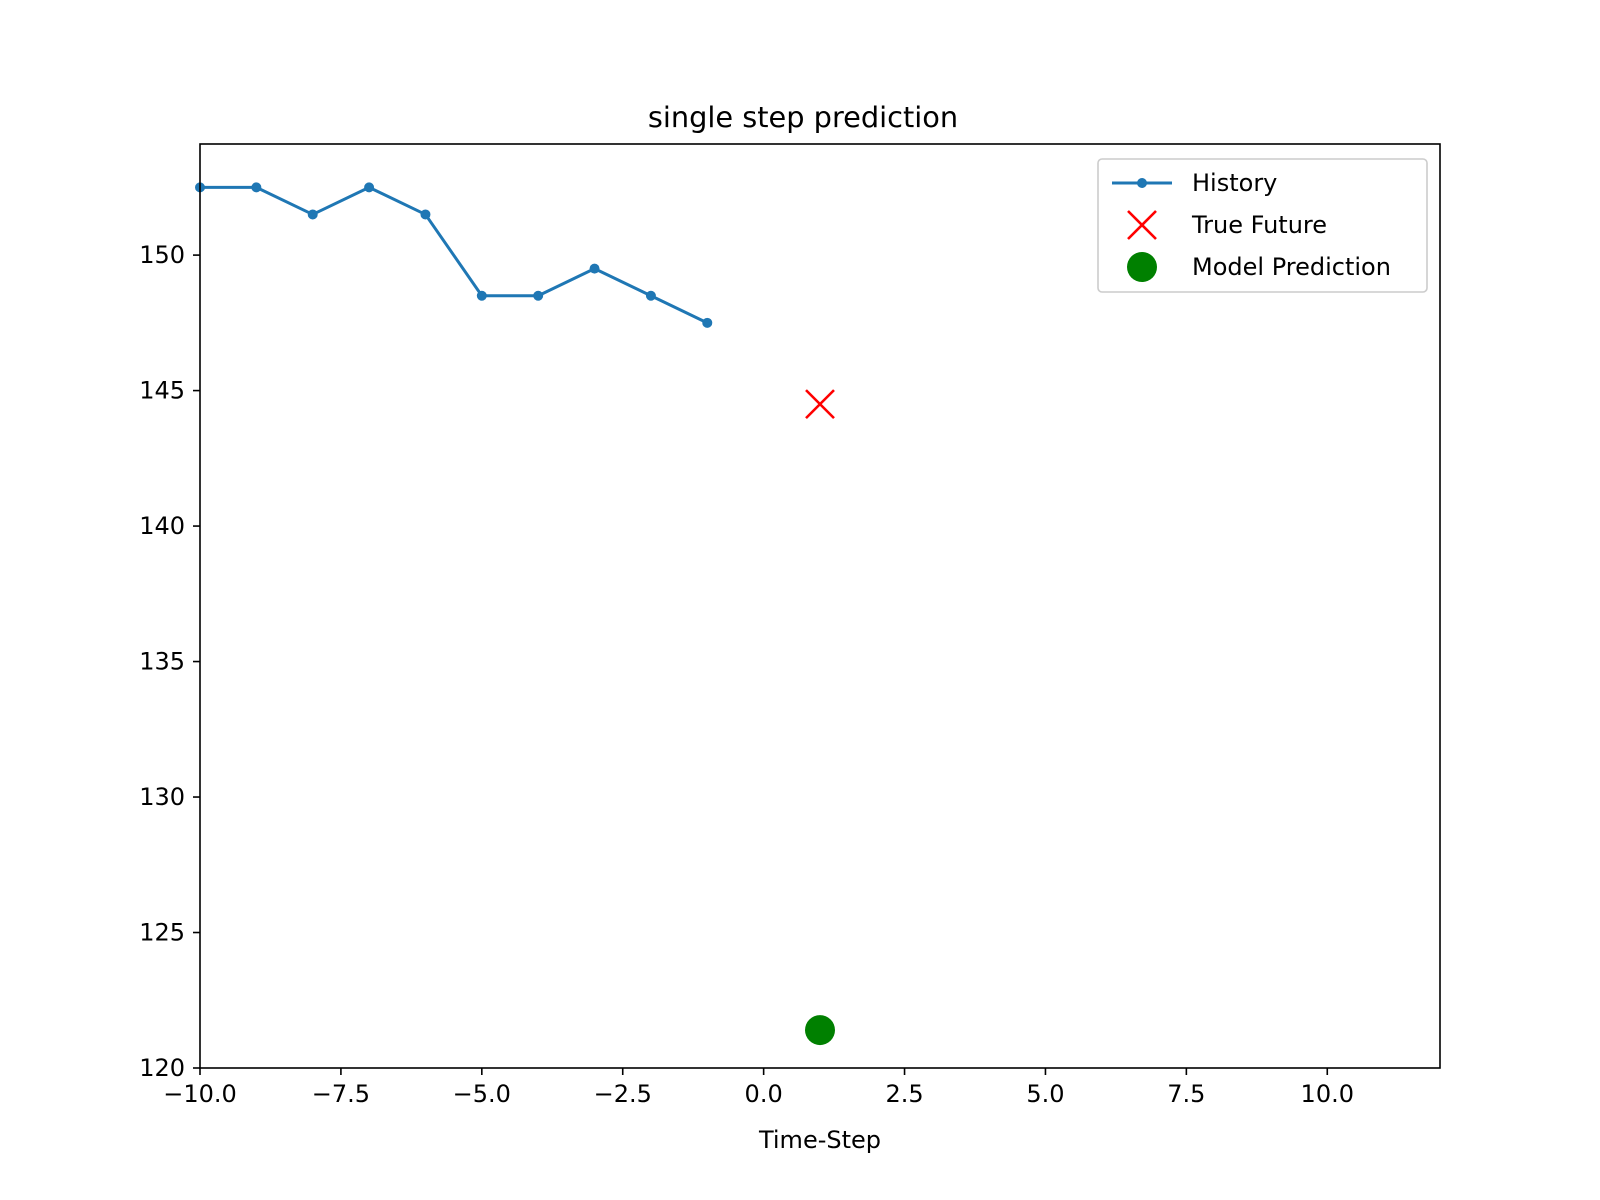 The width and height of the screenshot is (1600, 1200). What do you see at coordinates (454, 255) in the screenshot?
I see `history-line` at bounding box center [454, 255].